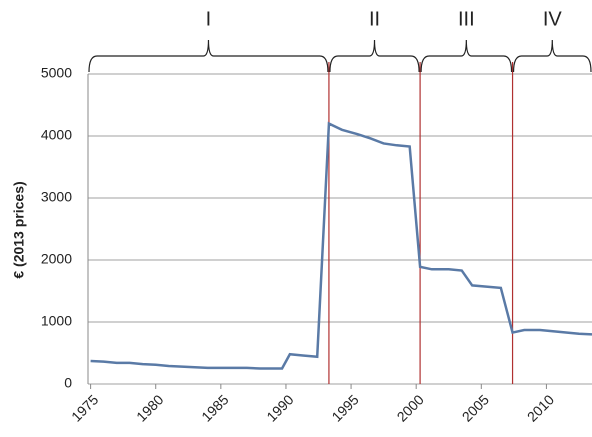  I want to click on y-axis-label: € (2013 prices), so click(19, 229).